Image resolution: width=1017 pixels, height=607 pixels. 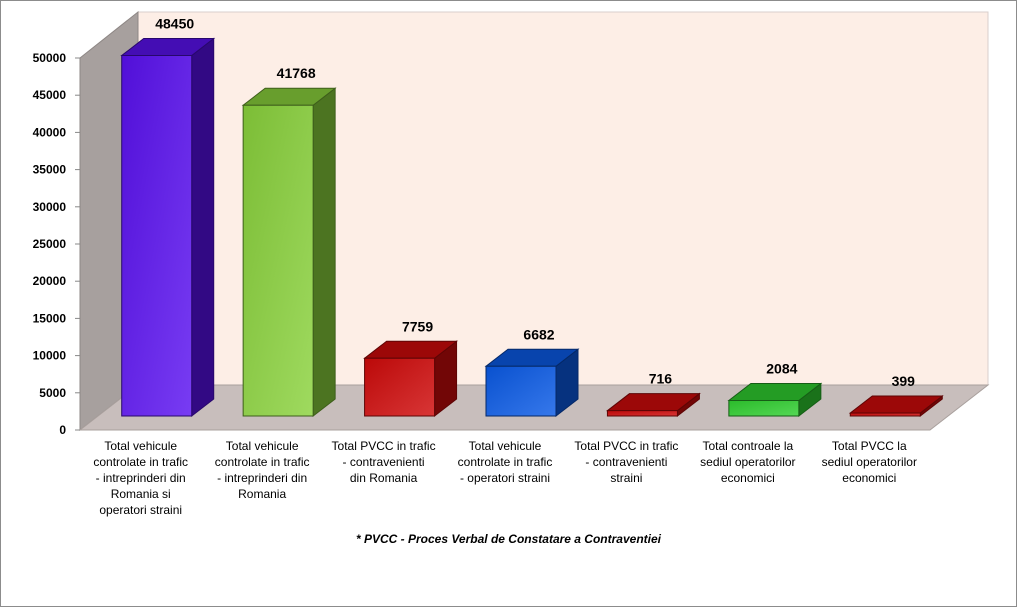 I want to click on y-tick-label: 15000, so click(x=50, y=318).